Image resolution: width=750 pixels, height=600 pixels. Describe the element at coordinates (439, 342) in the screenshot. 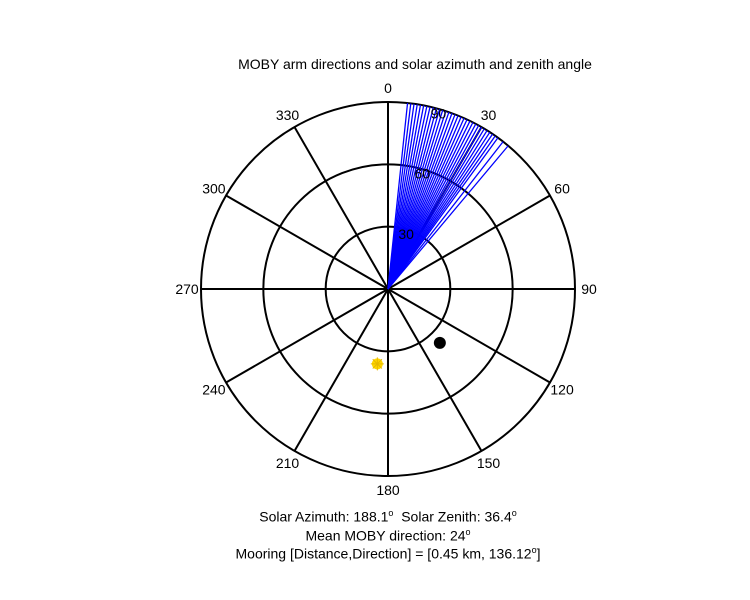

I see `mooring-marker` at that location.